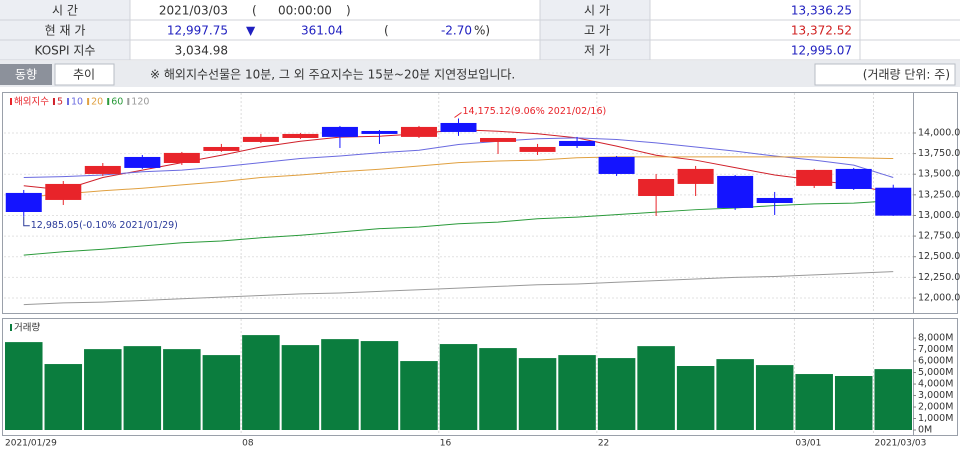  Describe the element at coordinates (935, 361) in the screenshot. I see `y-tick-label: 6,000M` at that location.